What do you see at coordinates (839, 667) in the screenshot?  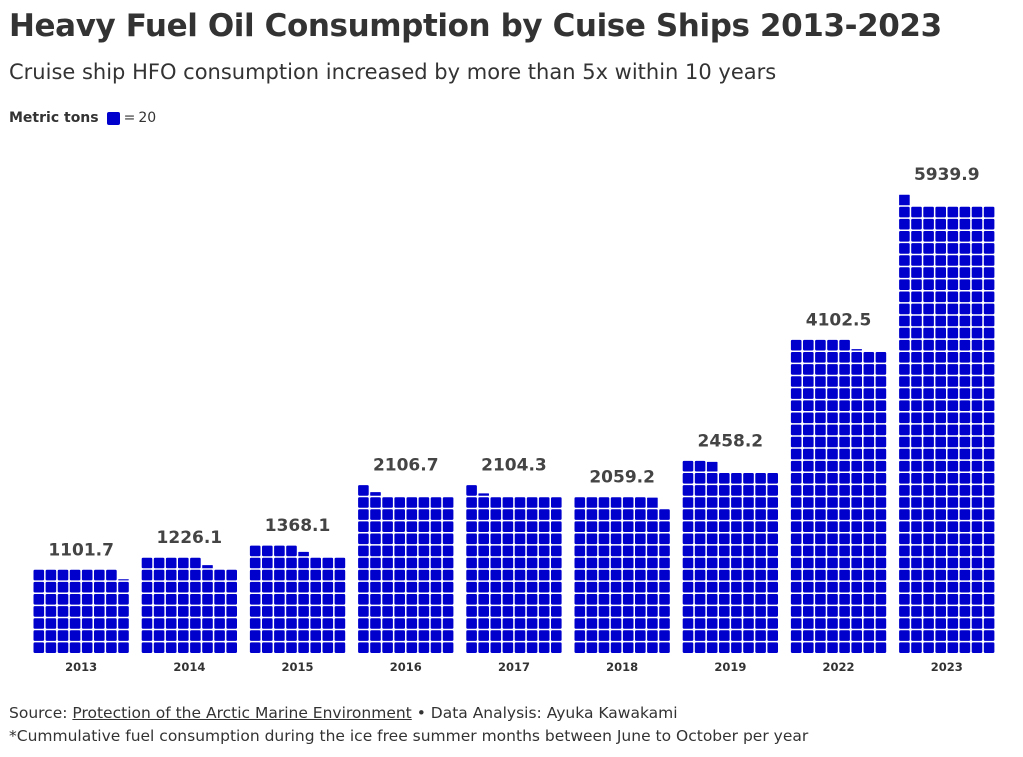 I see `x-tick-label-2022: 2022` at bounding box center [839, 667].